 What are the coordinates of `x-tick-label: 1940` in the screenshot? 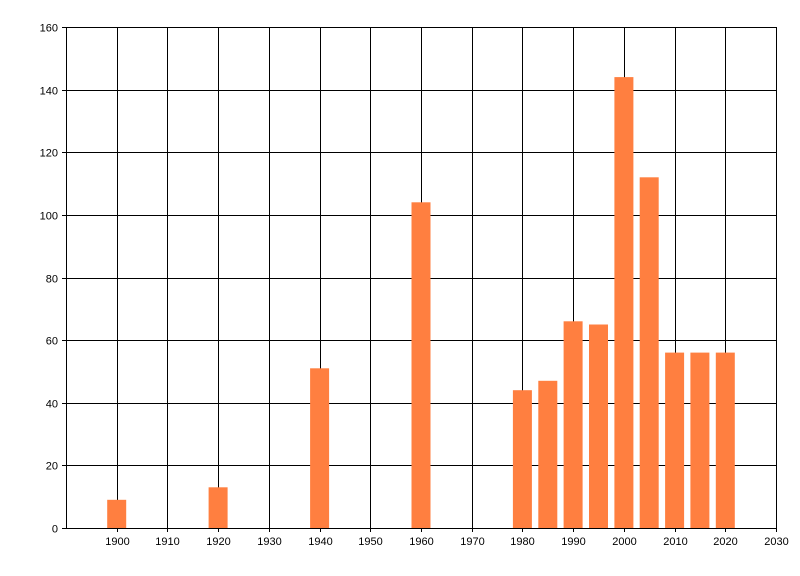 It's located at (320, 542).